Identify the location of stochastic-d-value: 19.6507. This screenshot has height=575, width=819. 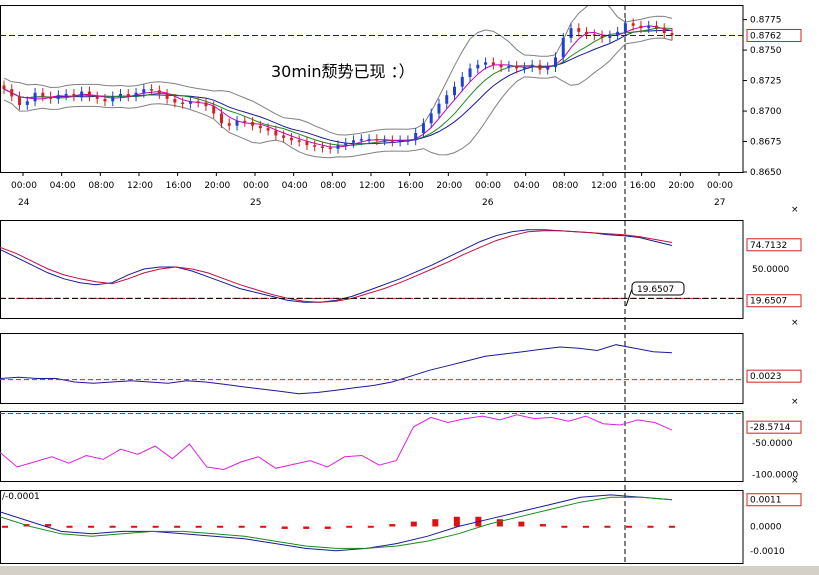
(768, 302).